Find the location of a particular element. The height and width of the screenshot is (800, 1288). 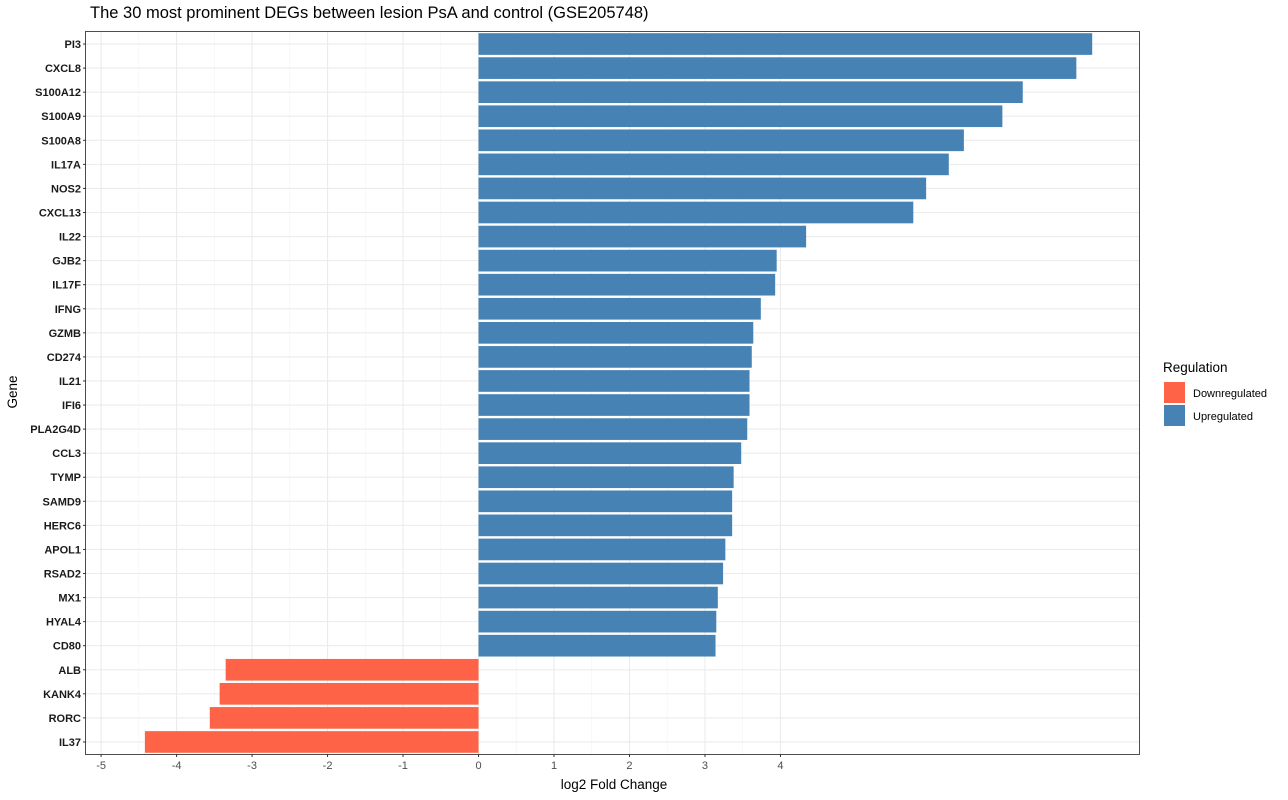

bar-cd274 is located at coordinates (615, 357).